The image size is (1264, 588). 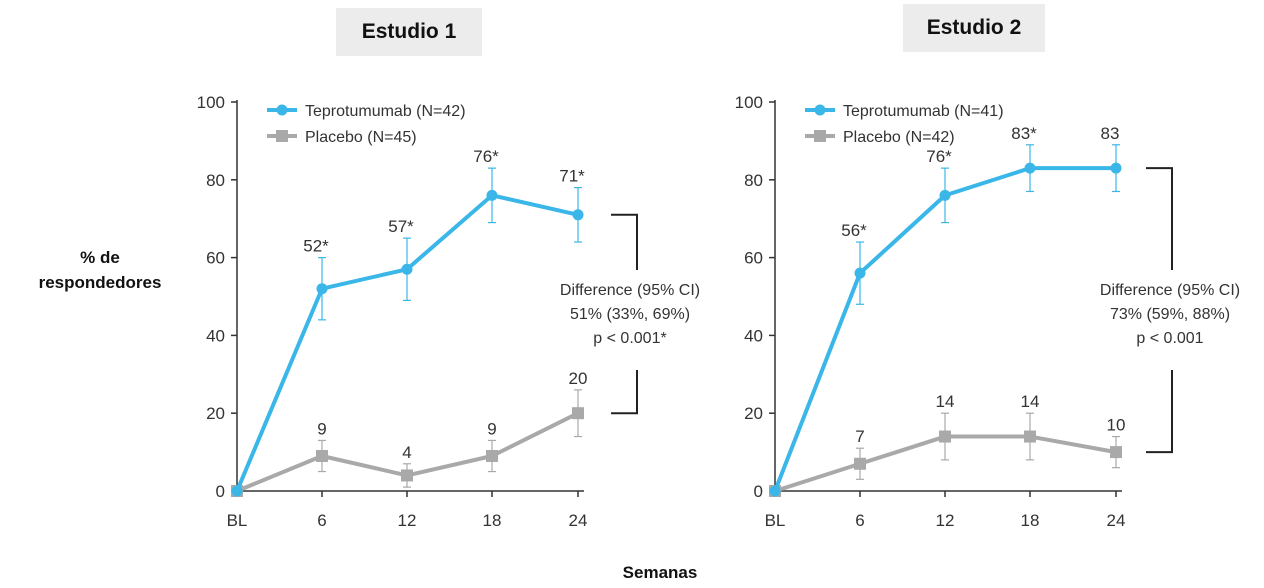 I want to click on chart-title-estudio-1: Estudio 1, so click(x=409, y=32).